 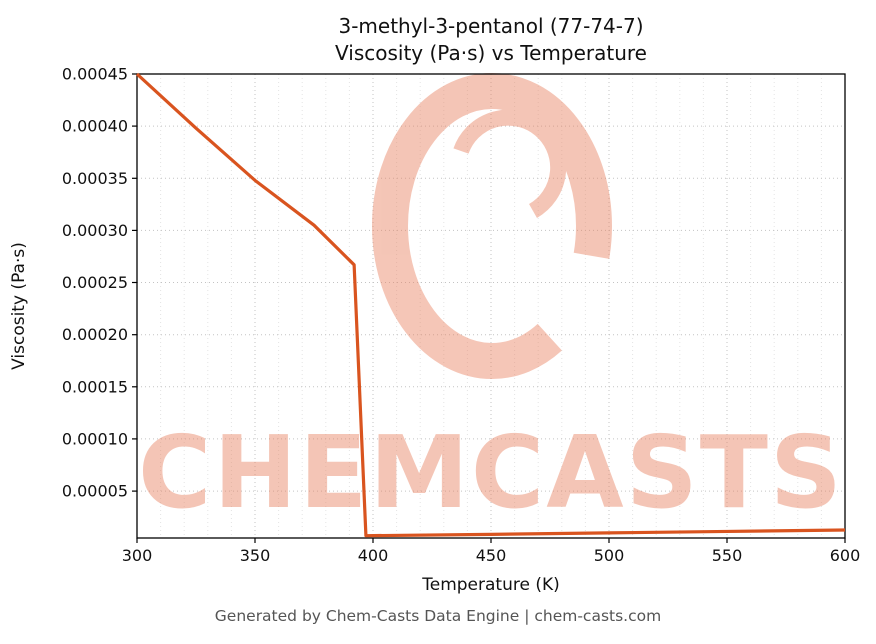 What do you see at coordinates (373, 555) in the screenshot?
I see `x-tick-label: 400` at bounding box center [373, 555].